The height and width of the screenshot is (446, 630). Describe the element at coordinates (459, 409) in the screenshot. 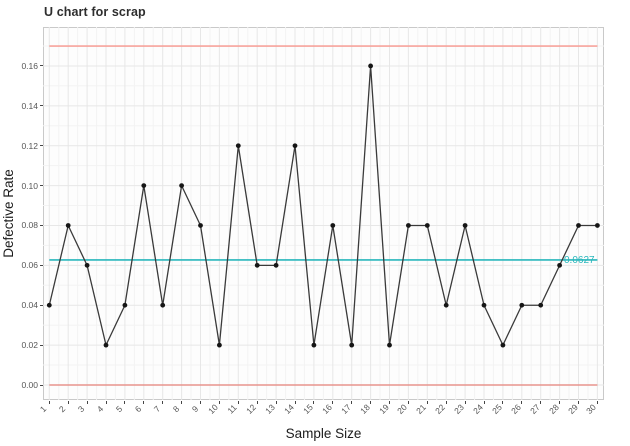

I see `x-tick-label: 23` at that location.